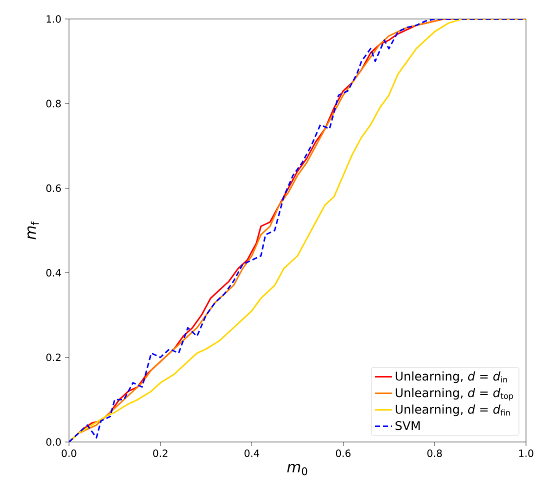 This screenshot has width=556, height=495. Describe the element at coordinates (451, 377) in the screenshot. I see `legend-label: Unlearning, d = d$_{in}$` at that location.